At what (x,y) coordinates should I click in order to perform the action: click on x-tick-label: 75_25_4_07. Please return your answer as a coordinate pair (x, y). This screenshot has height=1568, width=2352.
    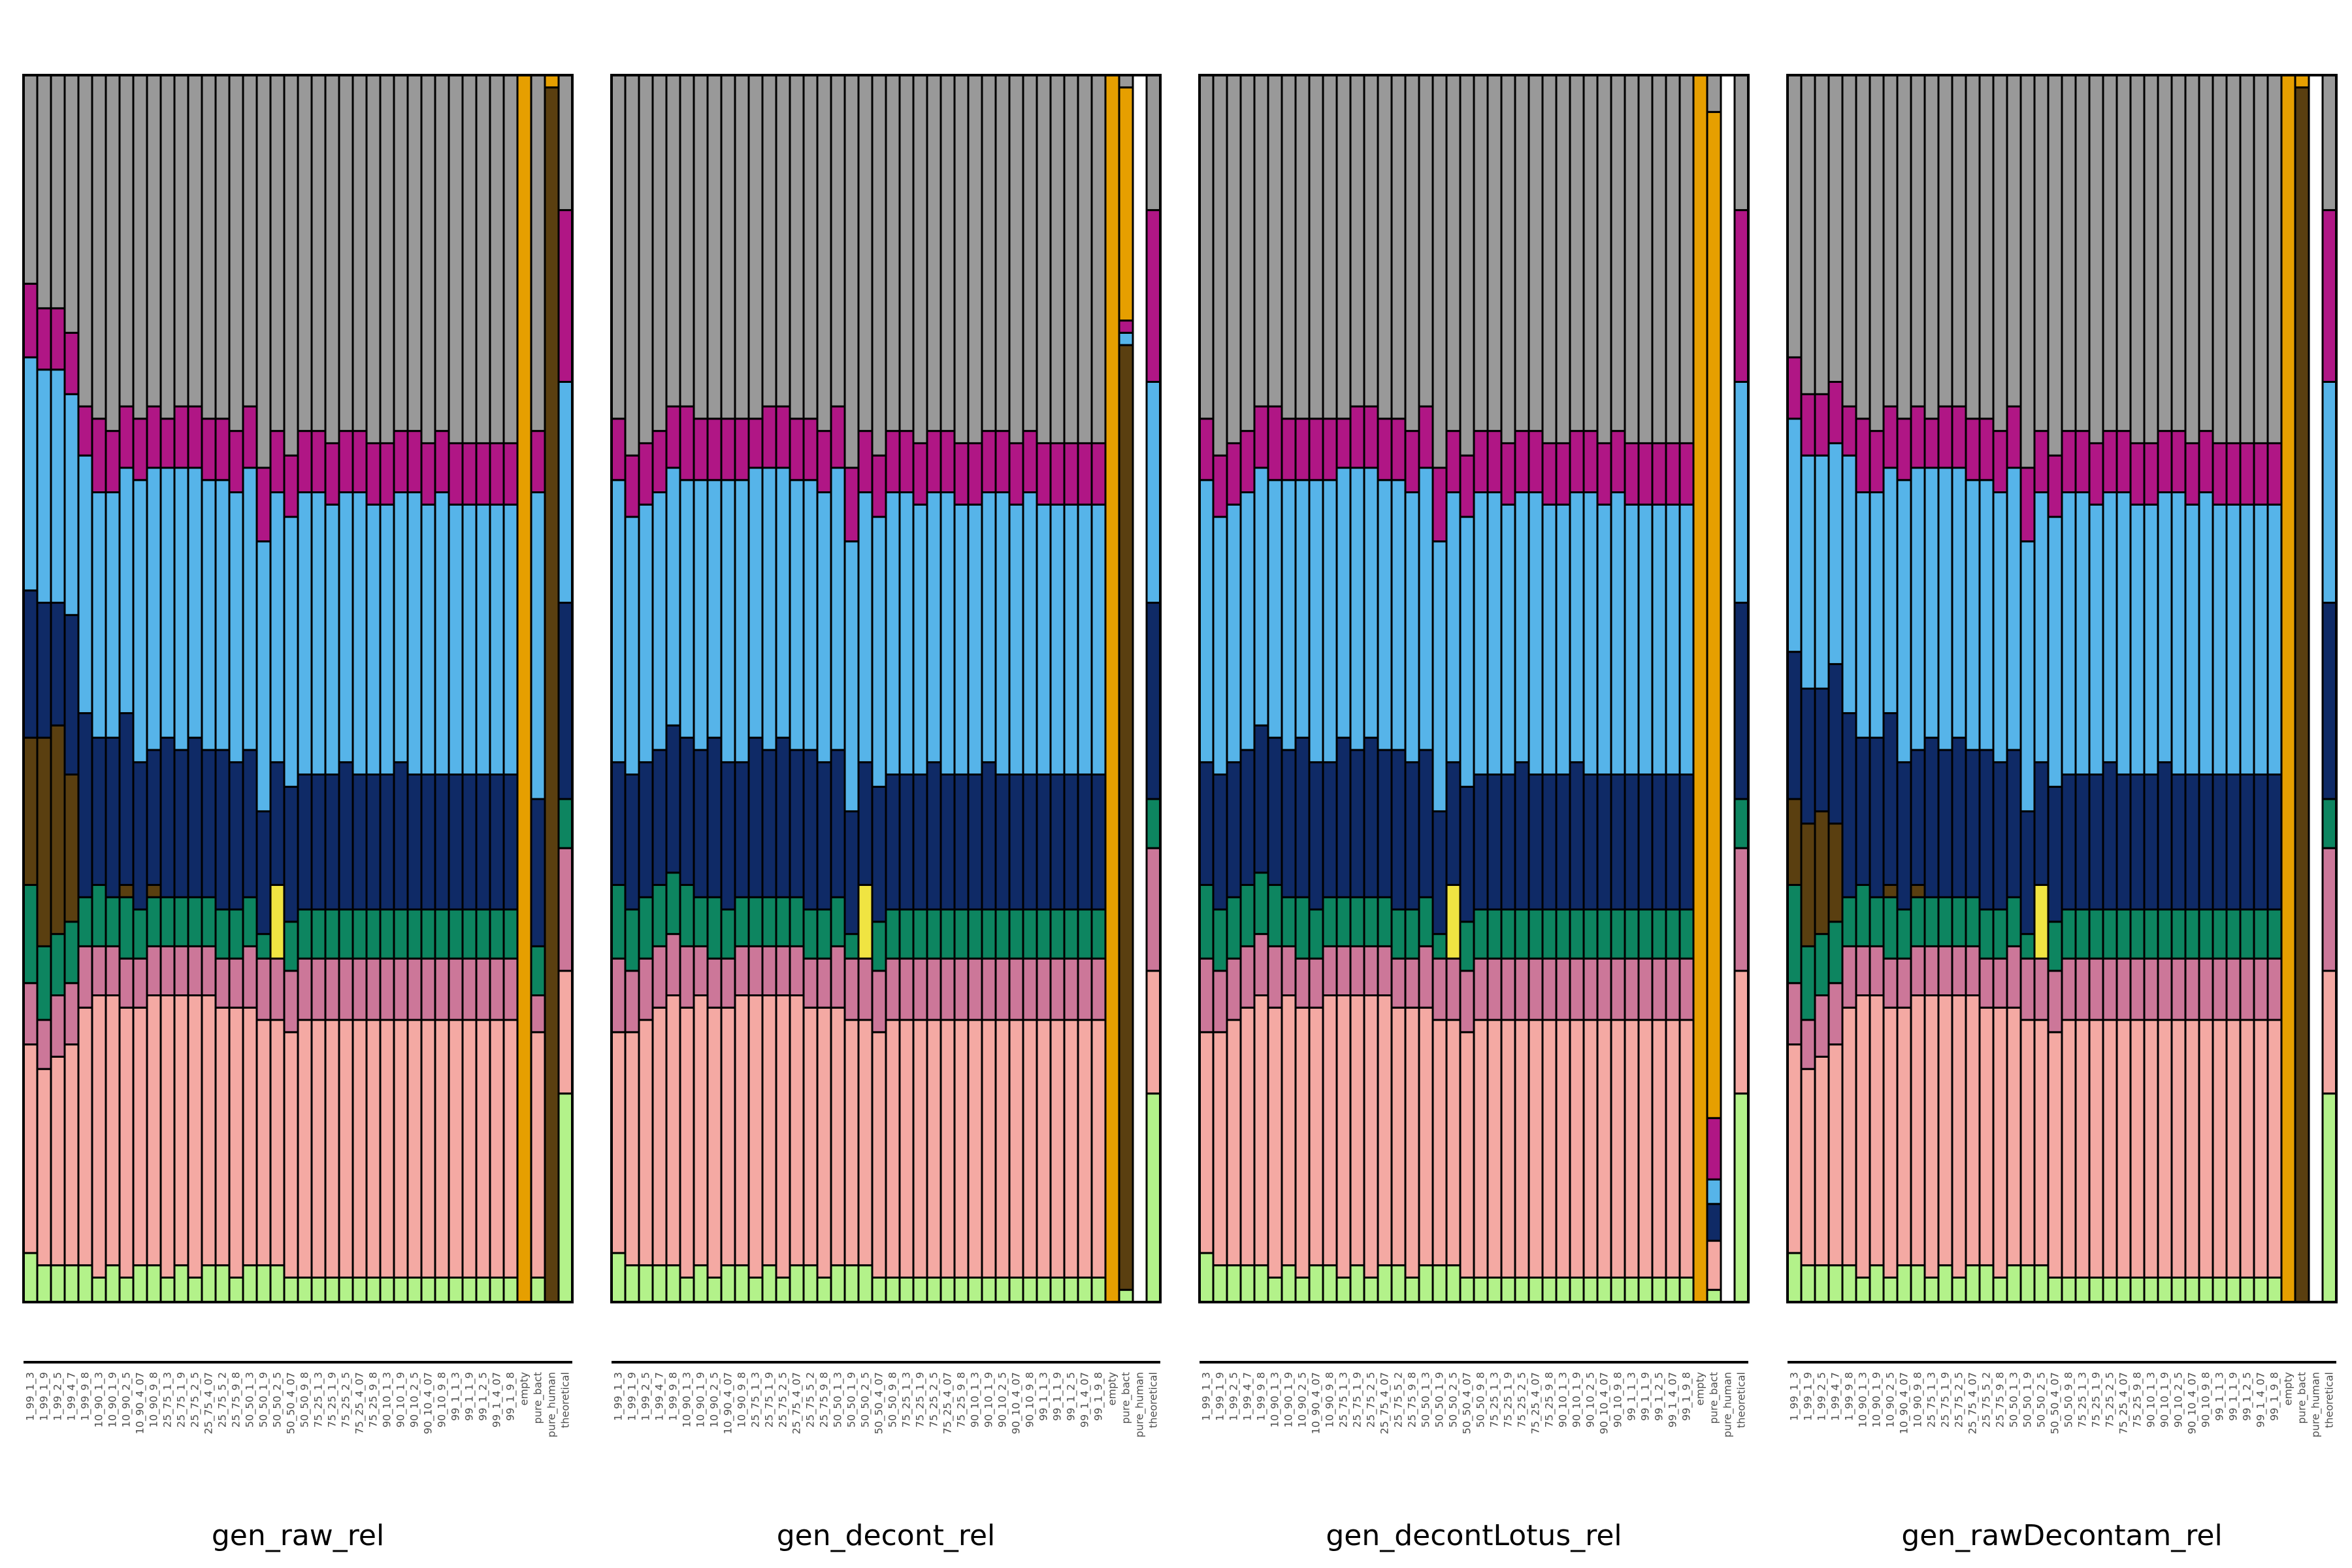
    Looking at the image, I should click on (948, 1403).